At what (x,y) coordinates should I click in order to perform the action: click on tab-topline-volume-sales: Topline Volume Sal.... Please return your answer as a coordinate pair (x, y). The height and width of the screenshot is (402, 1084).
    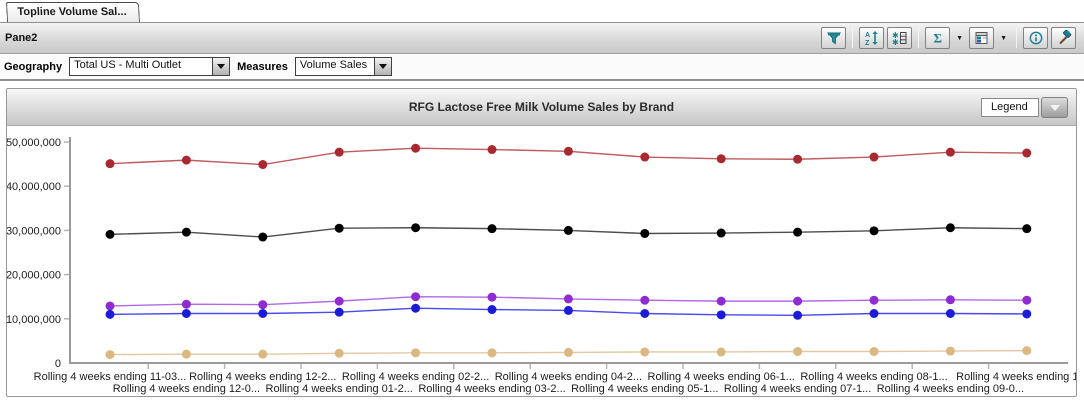
    Looking at the image, I should click on (73, 12).